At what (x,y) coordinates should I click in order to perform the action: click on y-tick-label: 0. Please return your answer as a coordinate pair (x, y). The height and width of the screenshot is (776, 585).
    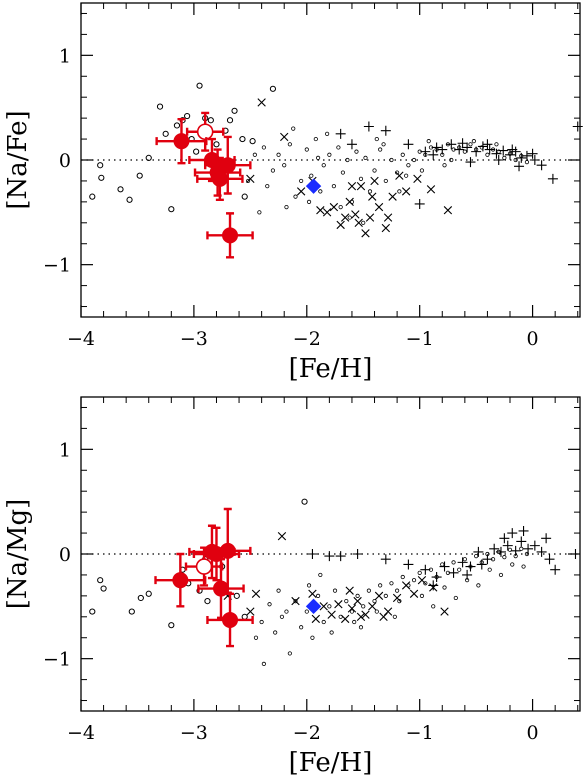
    Looking at the image, I should click on (65, 161).